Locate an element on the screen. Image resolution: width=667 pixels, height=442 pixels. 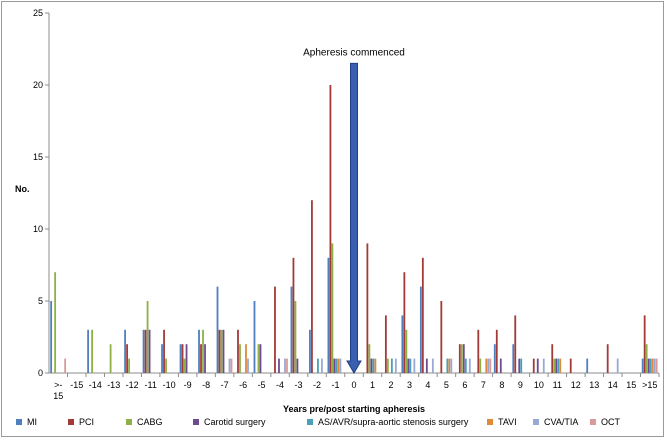
x-tick-label: 3 is located at coordinates (409, 385).